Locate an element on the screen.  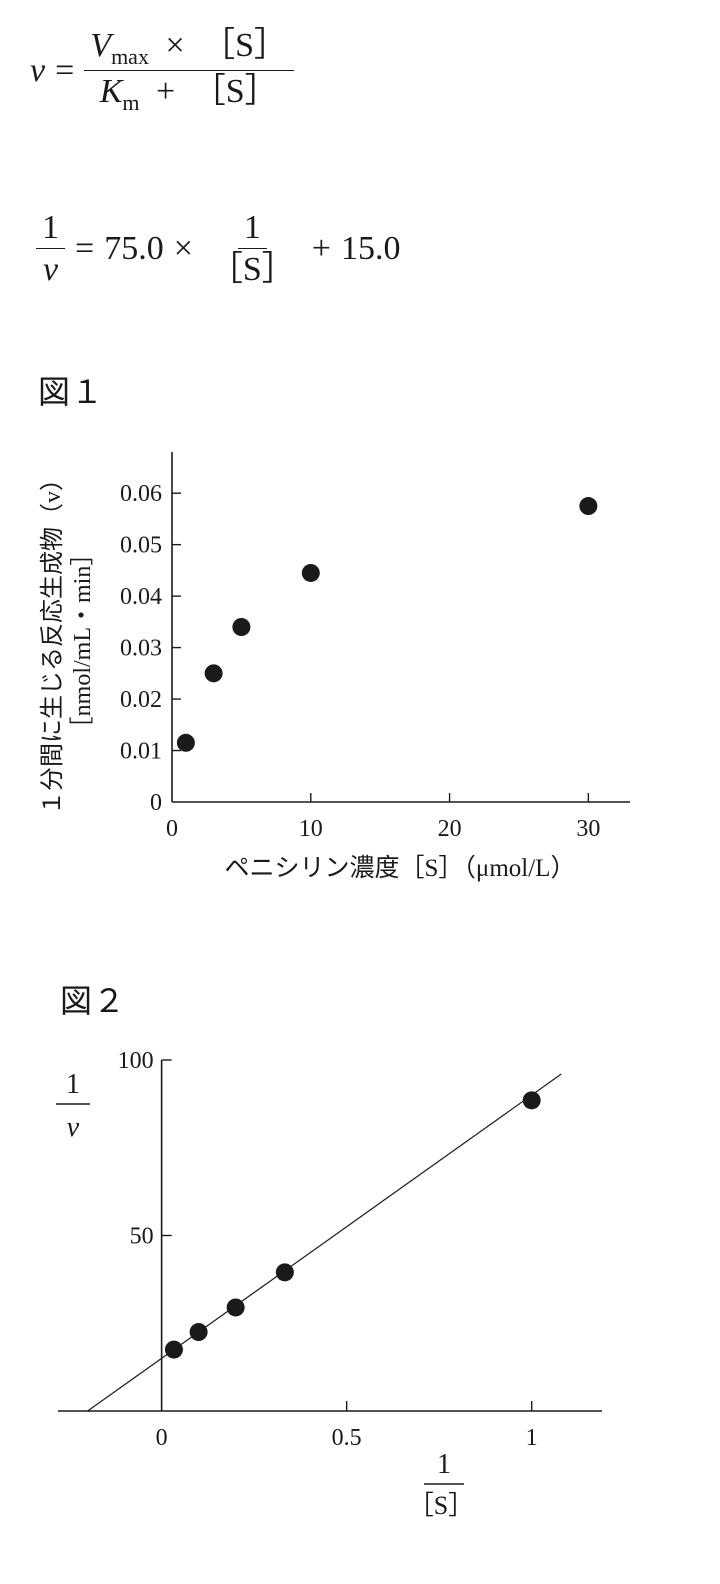
y-tick-label: 0.01 is located at coordinates (141, 752).